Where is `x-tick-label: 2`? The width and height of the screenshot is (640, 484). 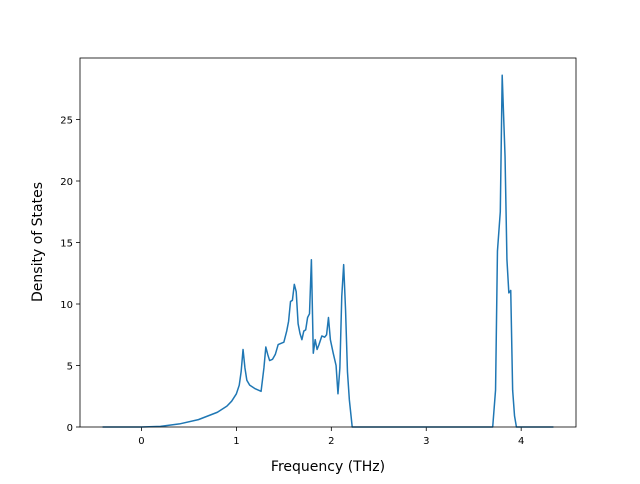
x-tick-label: 2 is located at coordinates (331, 441).